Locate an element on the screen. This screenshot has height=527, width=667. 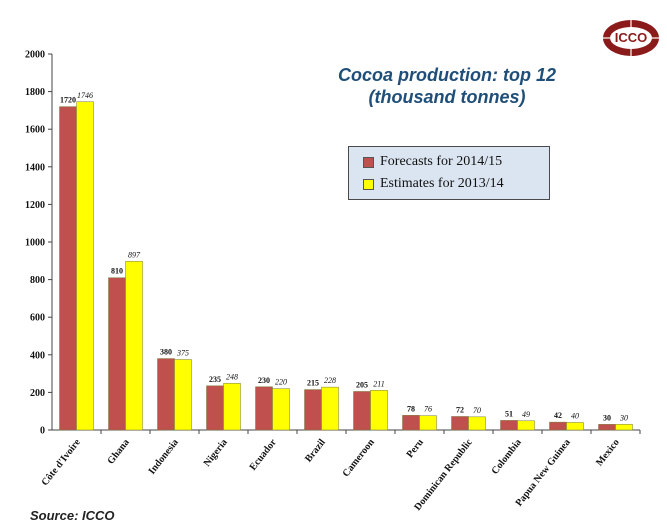
x-category-label: Brazil is located at coordinates (315, 451).